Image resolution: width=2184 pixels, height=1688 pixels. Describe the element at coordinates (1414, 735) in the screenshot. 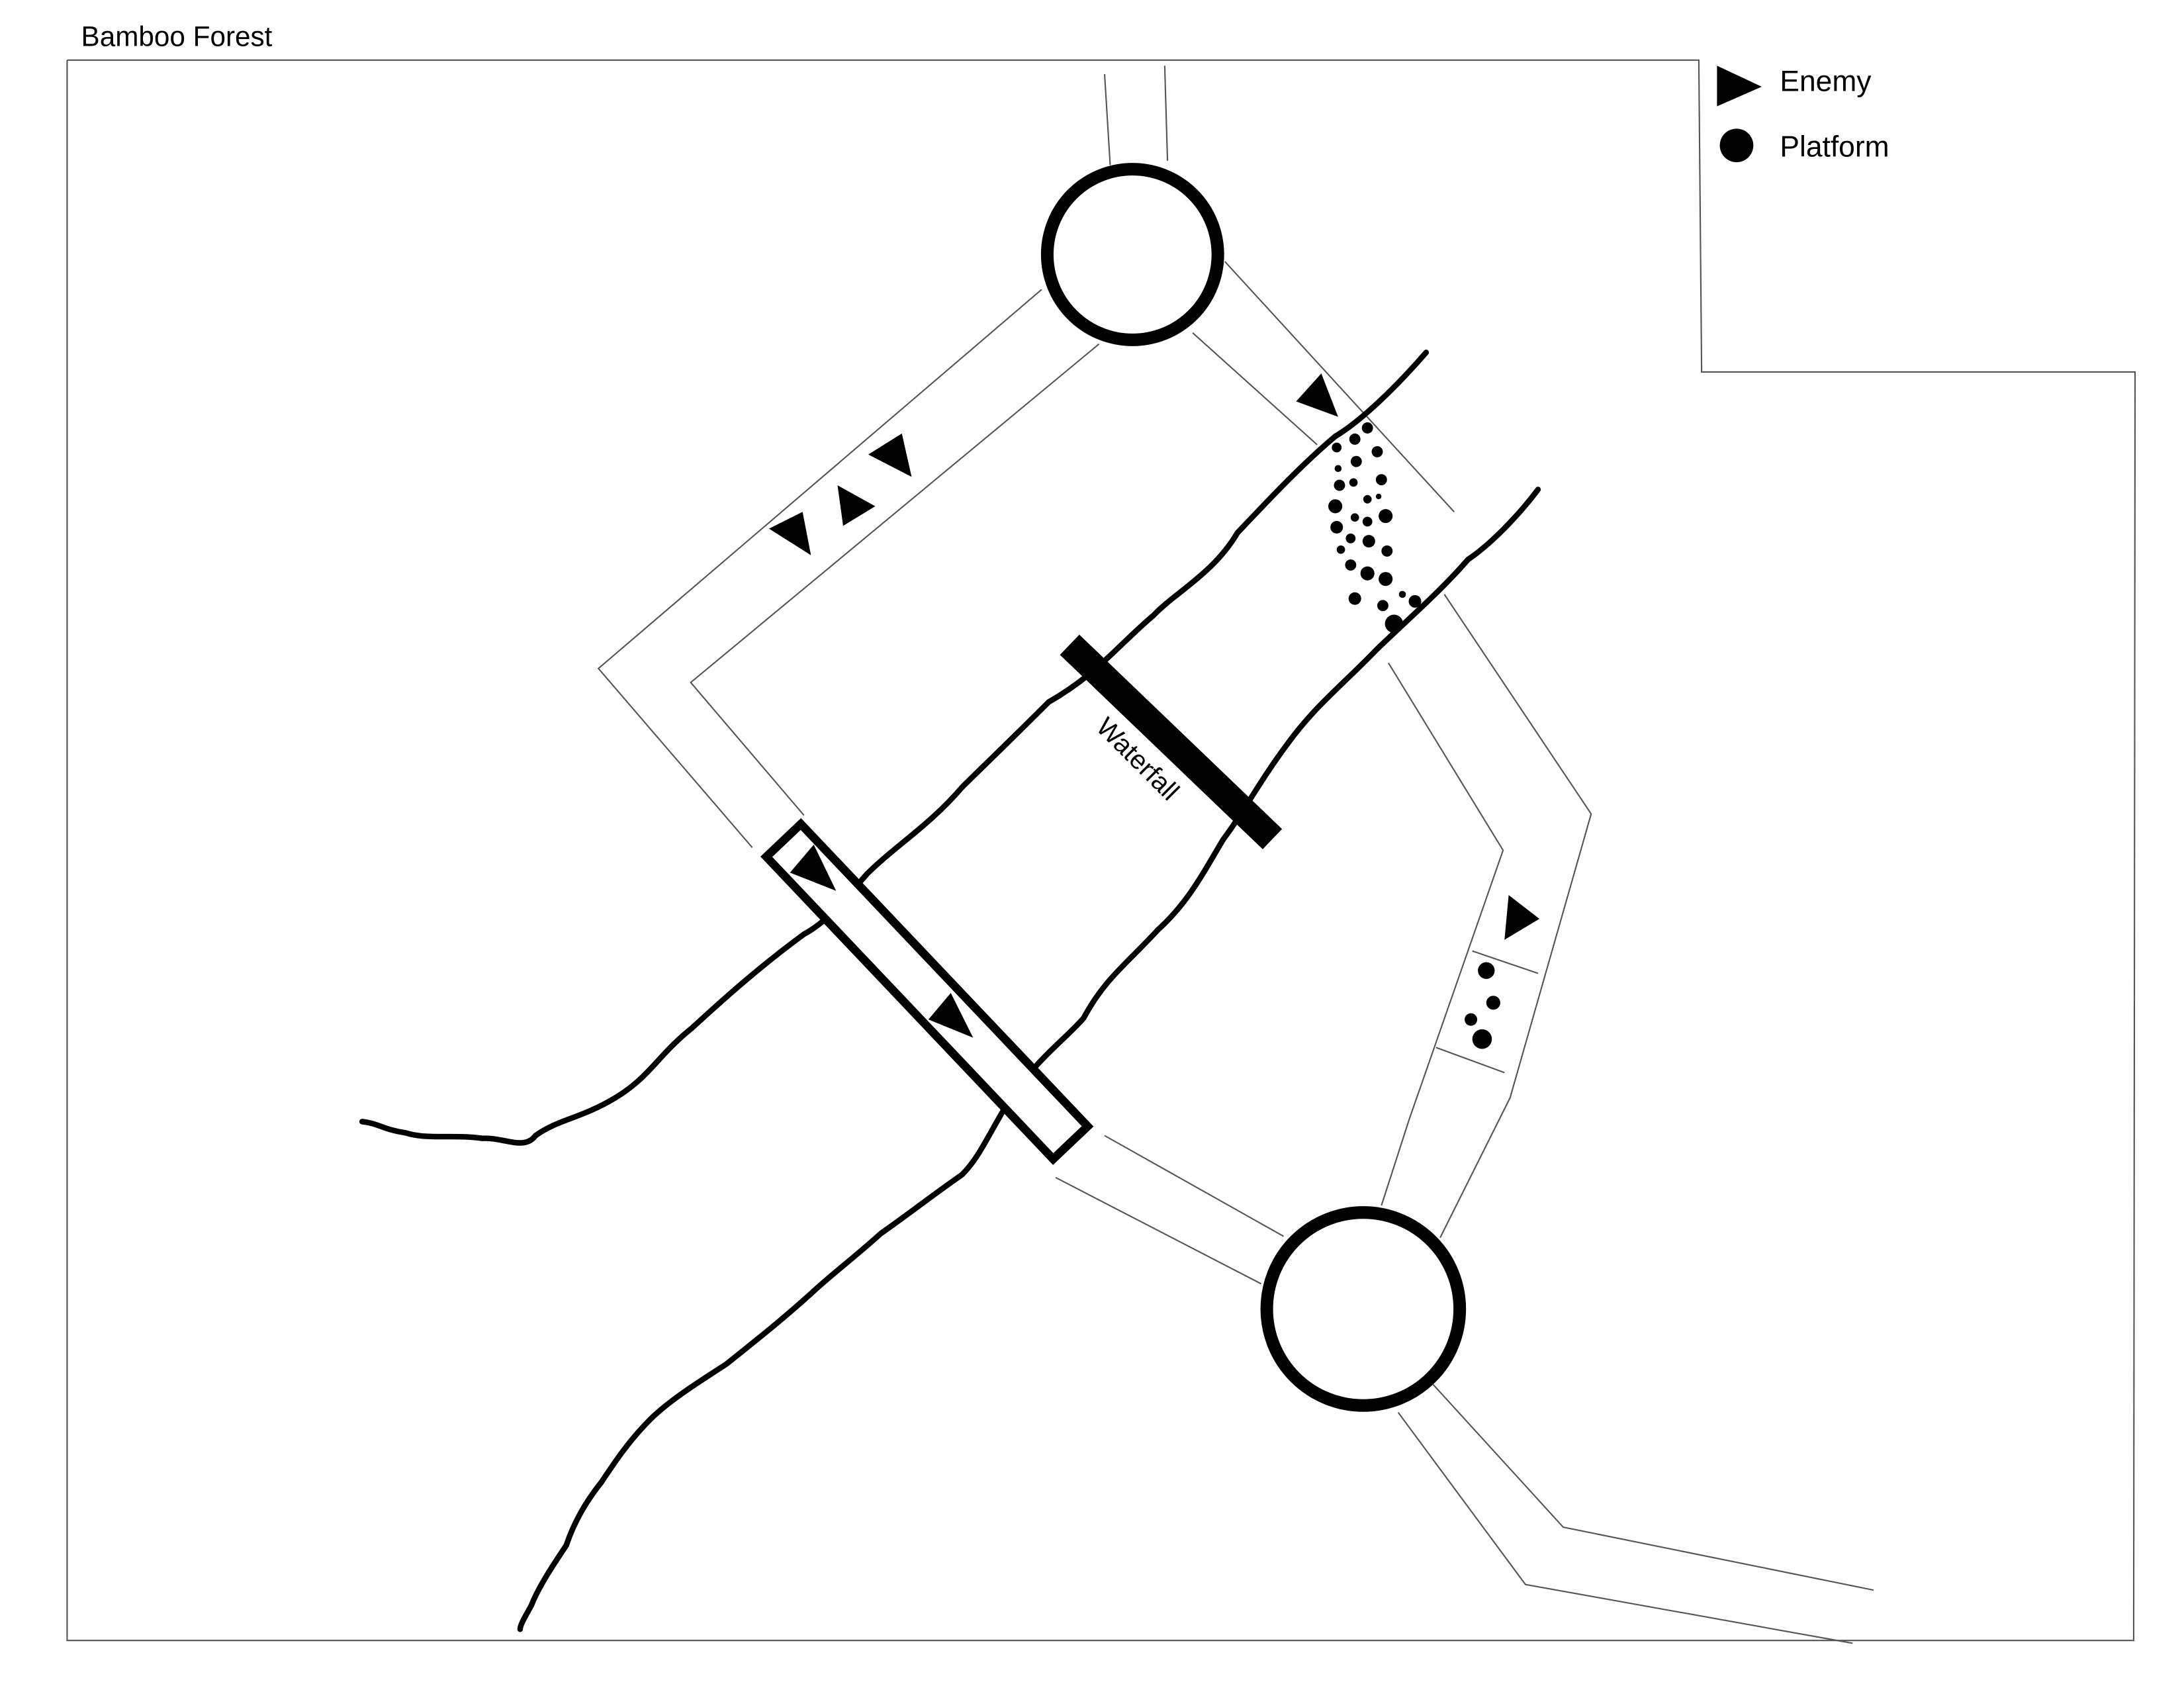

I see `platforms` at that location.